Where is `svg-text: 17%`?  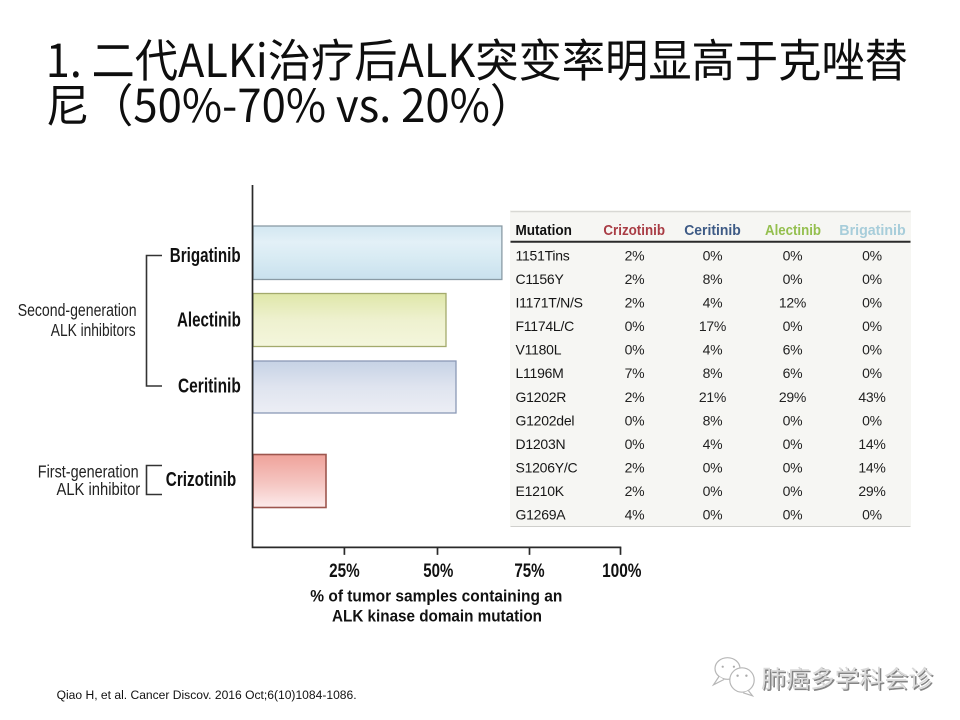 svg-text: 17% is located at coordinates (712, 326).